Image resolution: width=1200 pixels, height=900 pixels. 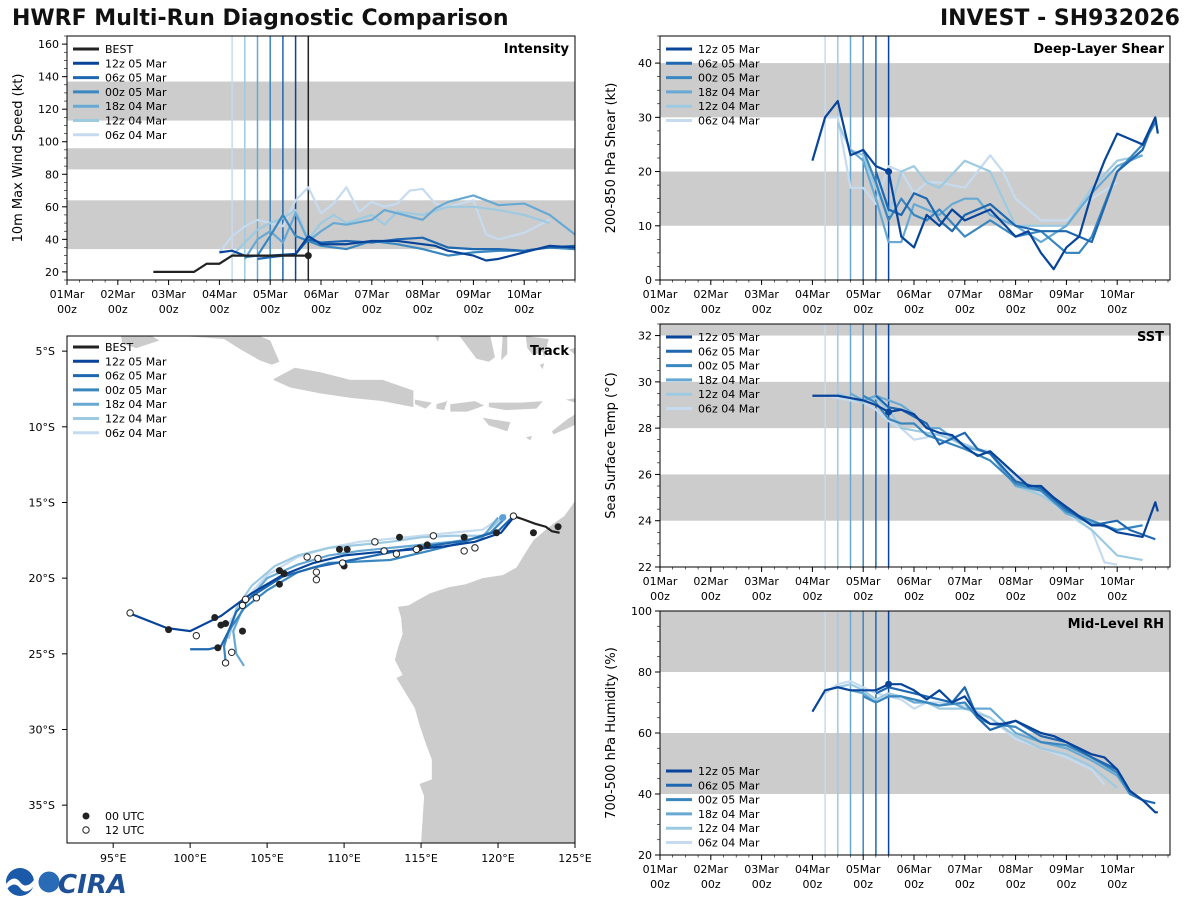 I want to click on noaa-wave-icon, so click(x=20, y=885).